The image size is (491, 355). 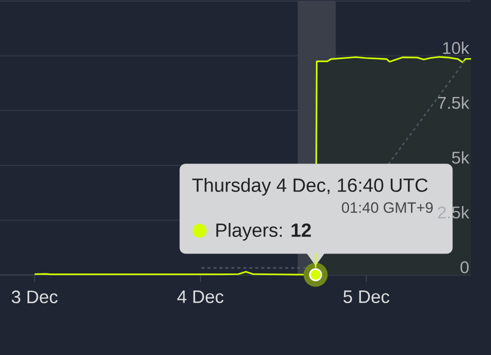 What do you see at coordinates (247, 231) in the screenshot?
I see `legend-label: Players` at bounding box center [247, 231].